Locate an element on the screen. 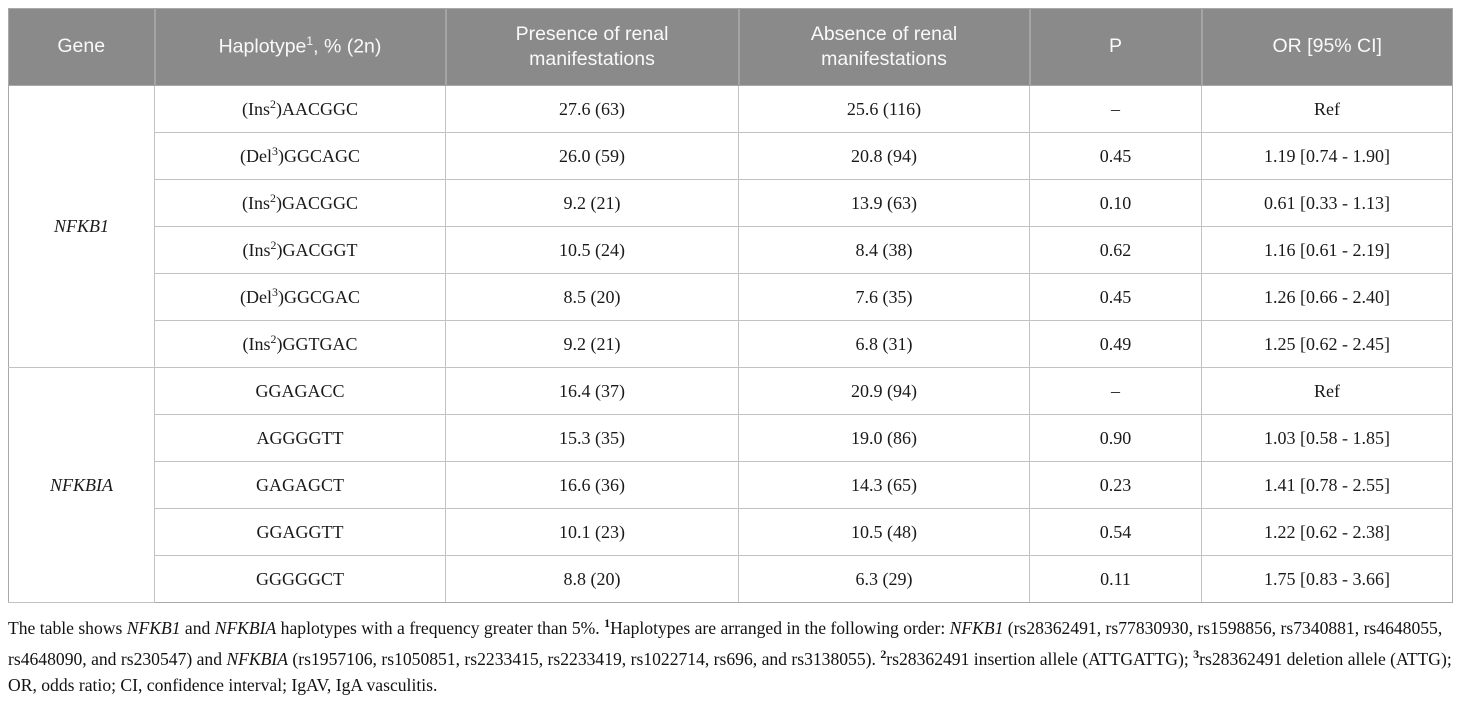 Image resolution: width=1460 pixels, height=706 pixels. column-header-haplotype: Haplotype1, % (2n) is located at coordinates (299, 47).